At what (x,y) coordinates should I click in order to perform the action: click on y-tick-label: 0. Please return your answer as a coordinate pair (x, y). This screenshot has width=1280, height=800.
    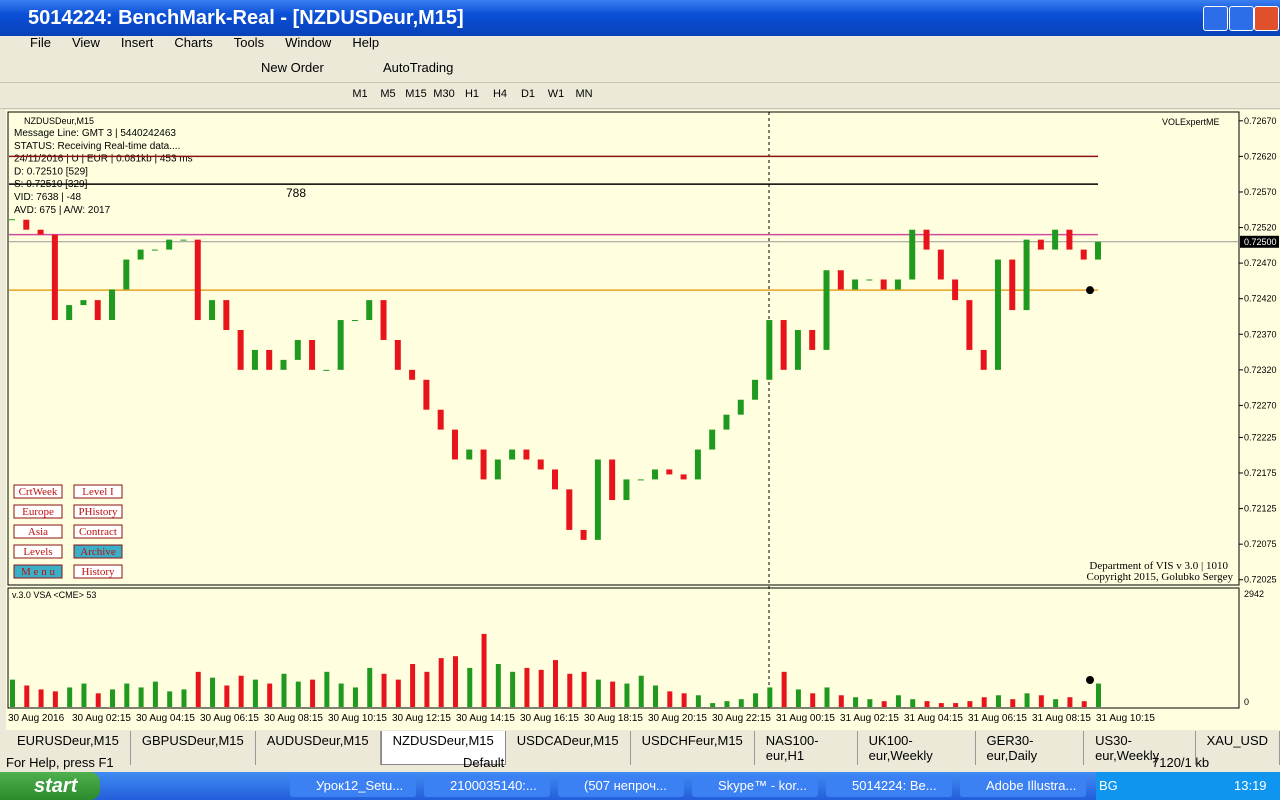
    Looking at the image, I should click on (1246, 702).